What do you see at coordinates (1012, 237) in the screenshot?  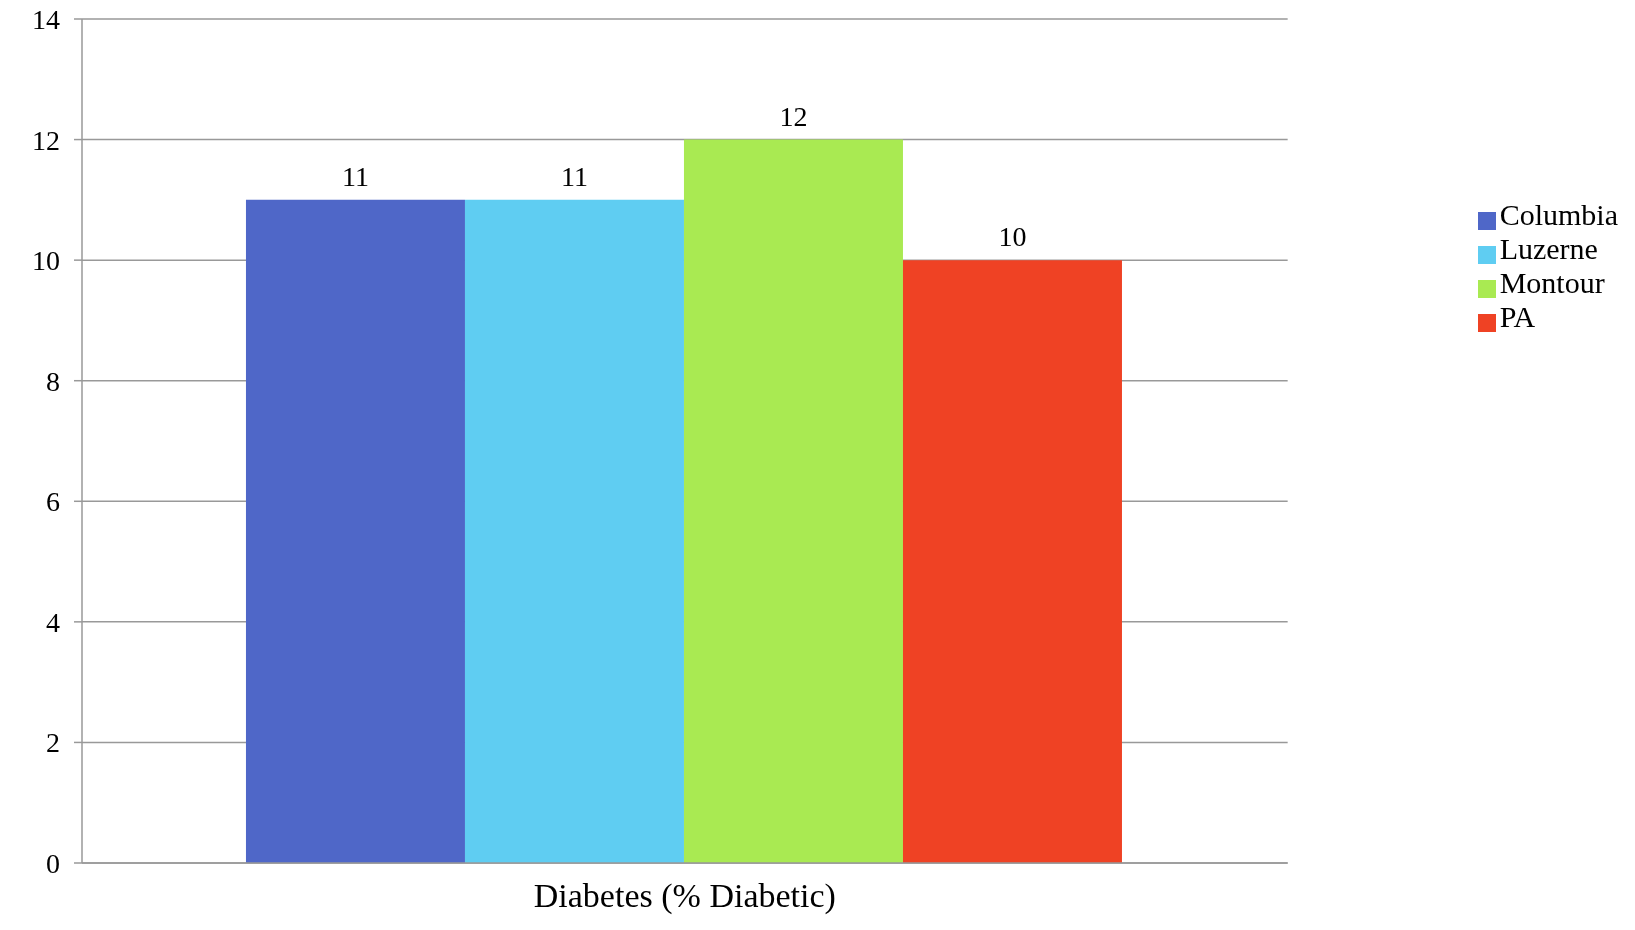 I see `data-label: 10` at bounding box center [1012, 237].